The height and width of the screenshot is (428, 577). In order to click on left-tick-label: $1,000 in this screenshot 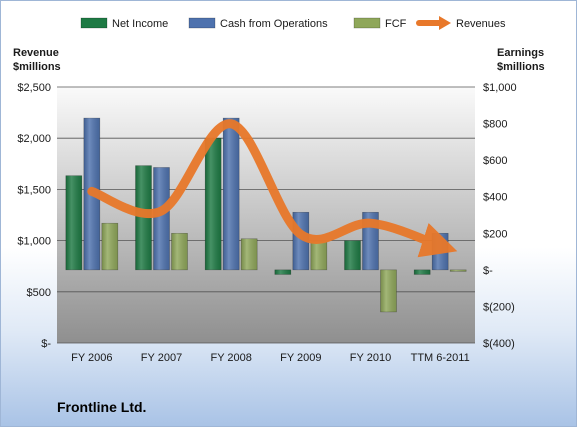, I will do `click(34, 242)`.